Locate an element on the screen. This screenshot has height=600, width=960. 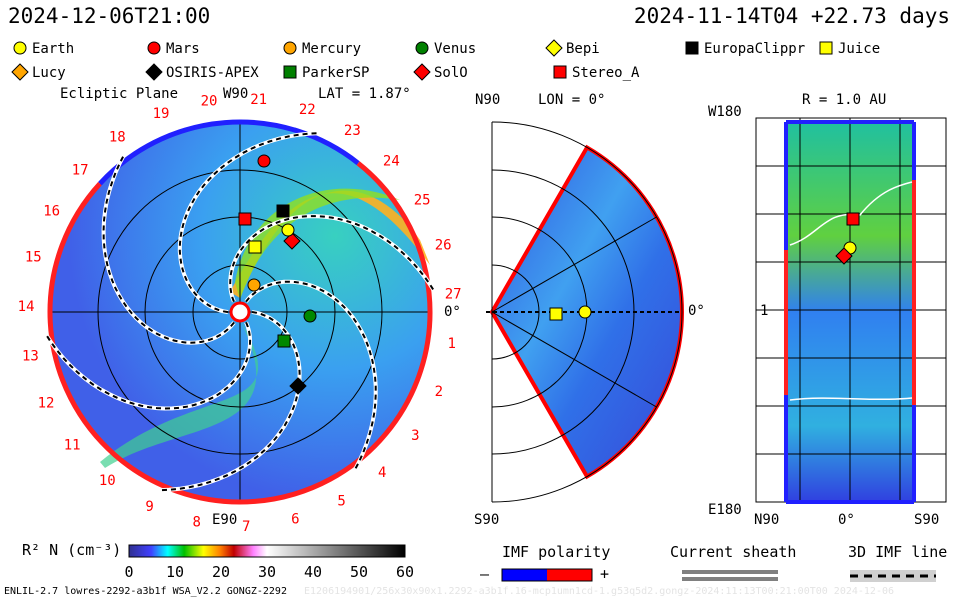
legend-item-bepi: Bepi is located at coordinates (572, 48).